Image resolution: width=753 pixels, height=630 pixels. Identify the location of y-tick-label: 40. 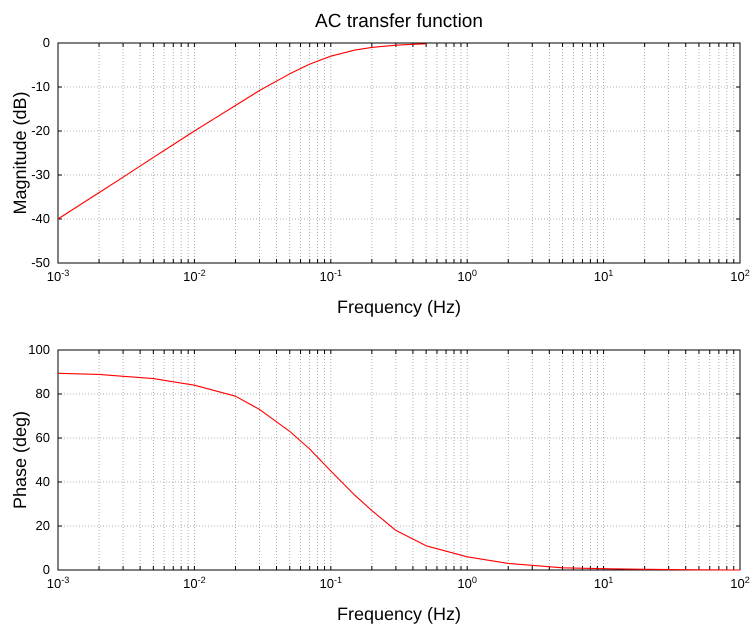
(43, 482).